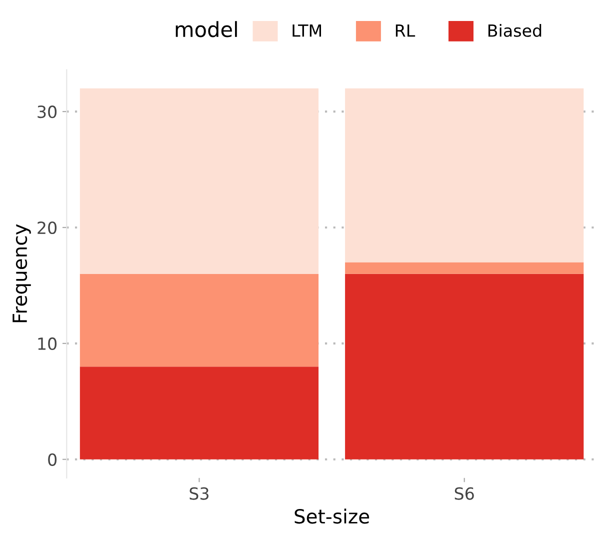 The width and height of the screenshot is (606, 537). What do you see at coordinates (47, 343) in the screenshot?
I see `y-tick-label: 10` at bounding box center [47, 343].